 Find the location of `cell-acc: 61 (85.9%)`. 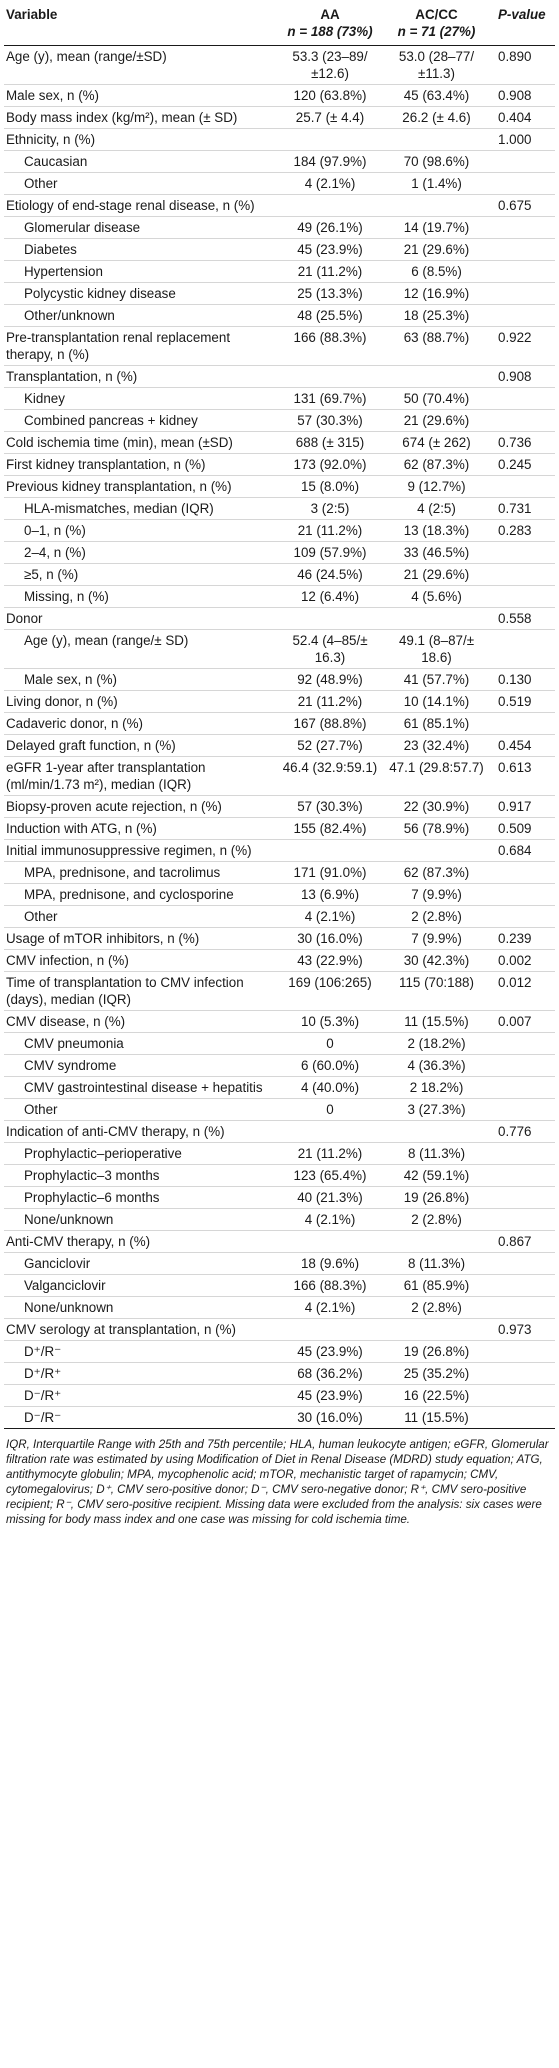

cell-acc: 61 (85.9%) is located at coordinates (436, 1285).